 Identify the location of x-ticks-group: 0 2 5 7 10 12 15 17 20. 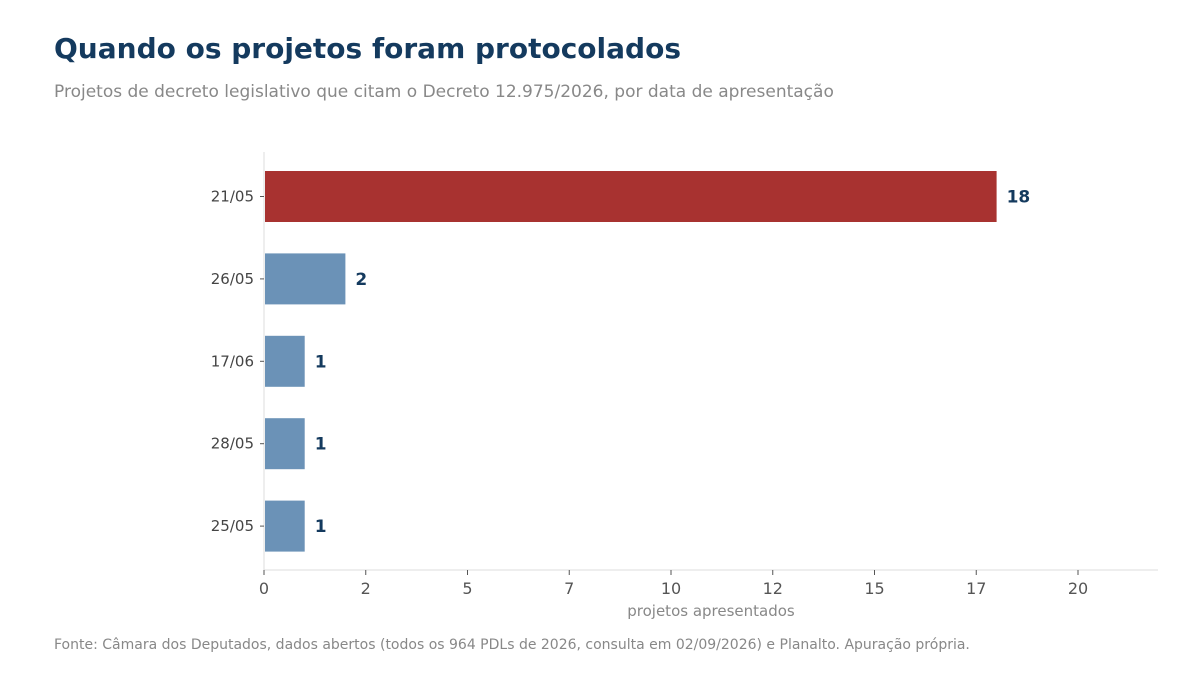
(673, 584).